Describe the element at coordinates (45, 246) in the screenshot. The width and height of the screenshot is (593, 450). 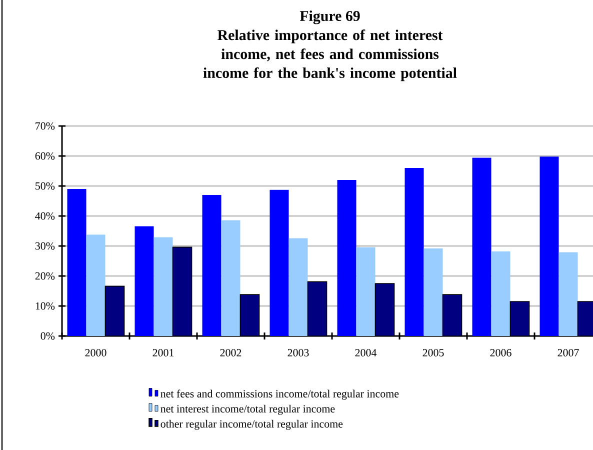
I see `y-tick-label: 30%` at that location.